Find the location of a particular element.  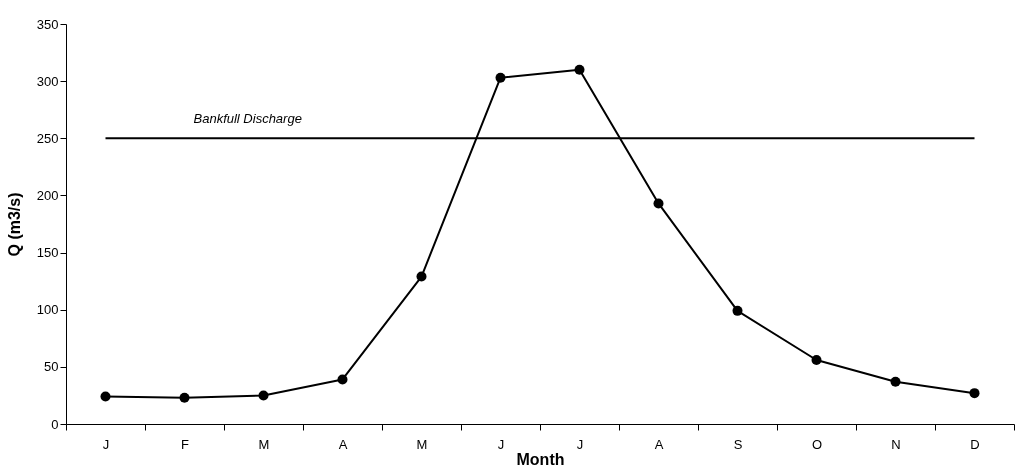

x-tick-label: N is located at coordinates (896, 444).